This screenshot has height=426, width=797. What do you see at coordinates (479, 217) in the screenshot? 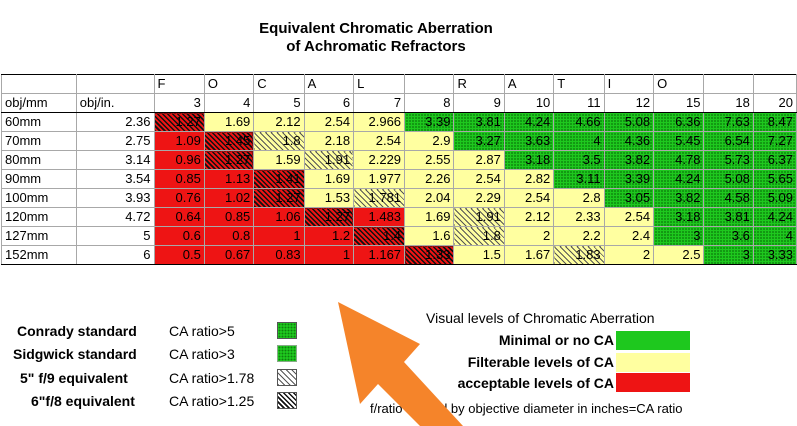
I see `ca-value-cell: 1.91` at bounding box center [479, 217].